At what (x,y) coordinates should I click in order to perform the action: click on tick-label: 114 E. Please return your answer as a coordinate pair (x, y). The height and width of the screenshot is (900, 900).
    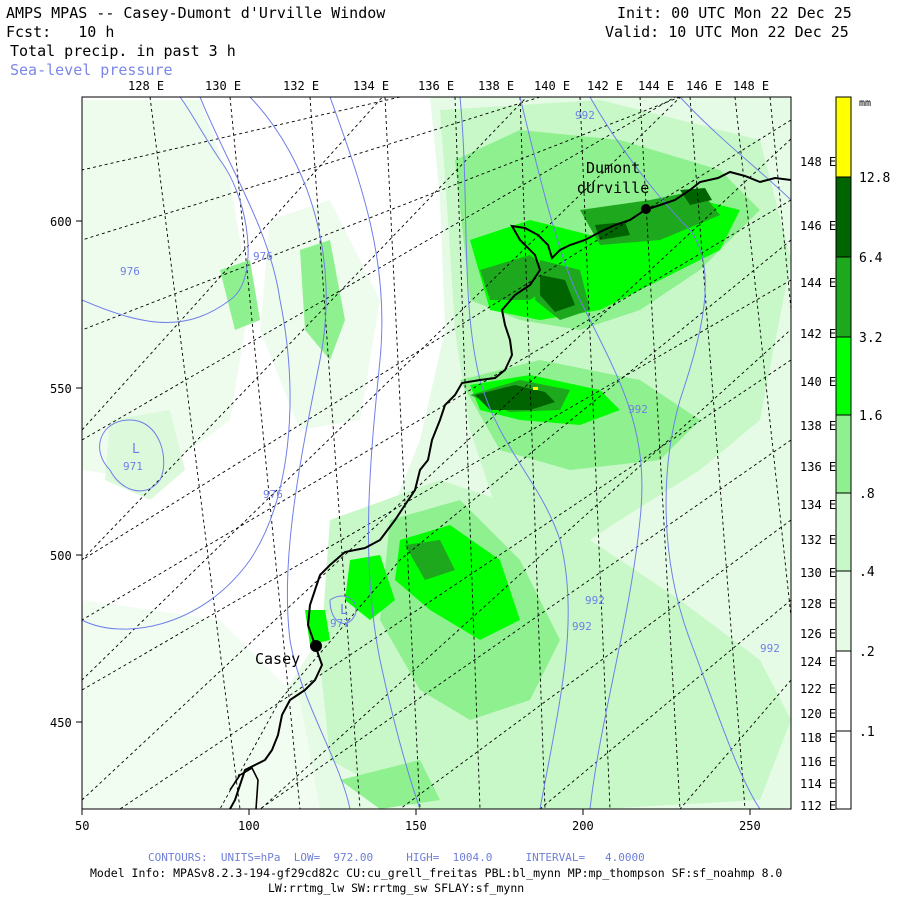
    Looking at the image, I should click on (818, 784).